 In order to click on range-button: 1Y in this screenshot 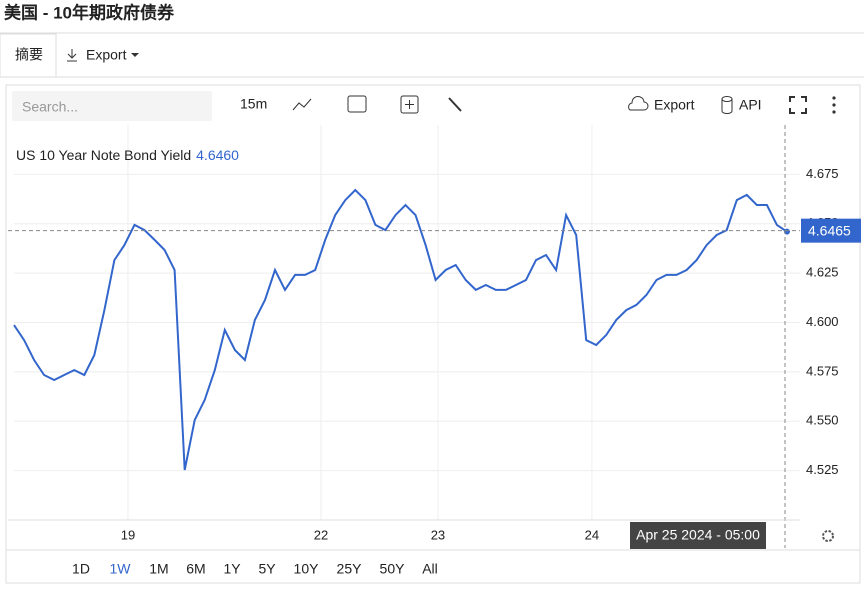, I will do `click(232, 569)`.